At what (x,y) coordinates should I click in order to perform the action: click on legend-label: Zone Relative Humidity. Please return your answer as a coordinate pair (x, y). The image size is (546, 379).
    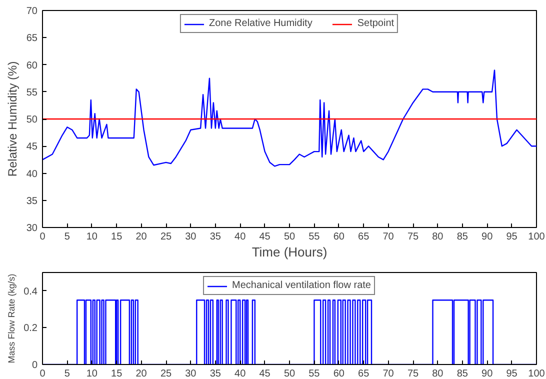
    Looking at the image, I should click on (260, 23).